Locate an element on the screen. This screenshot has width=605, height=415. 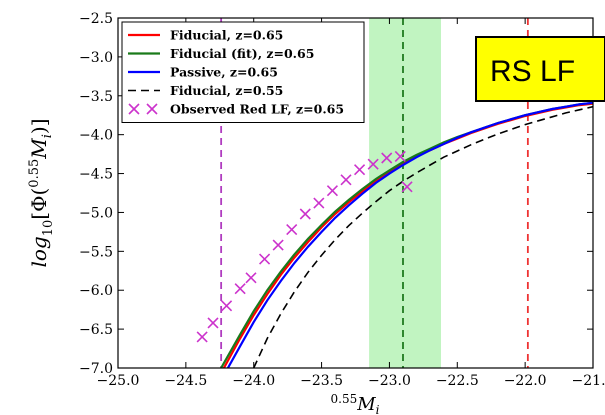
x-tick-label: −25.0 is located at coordinates (118, 381).